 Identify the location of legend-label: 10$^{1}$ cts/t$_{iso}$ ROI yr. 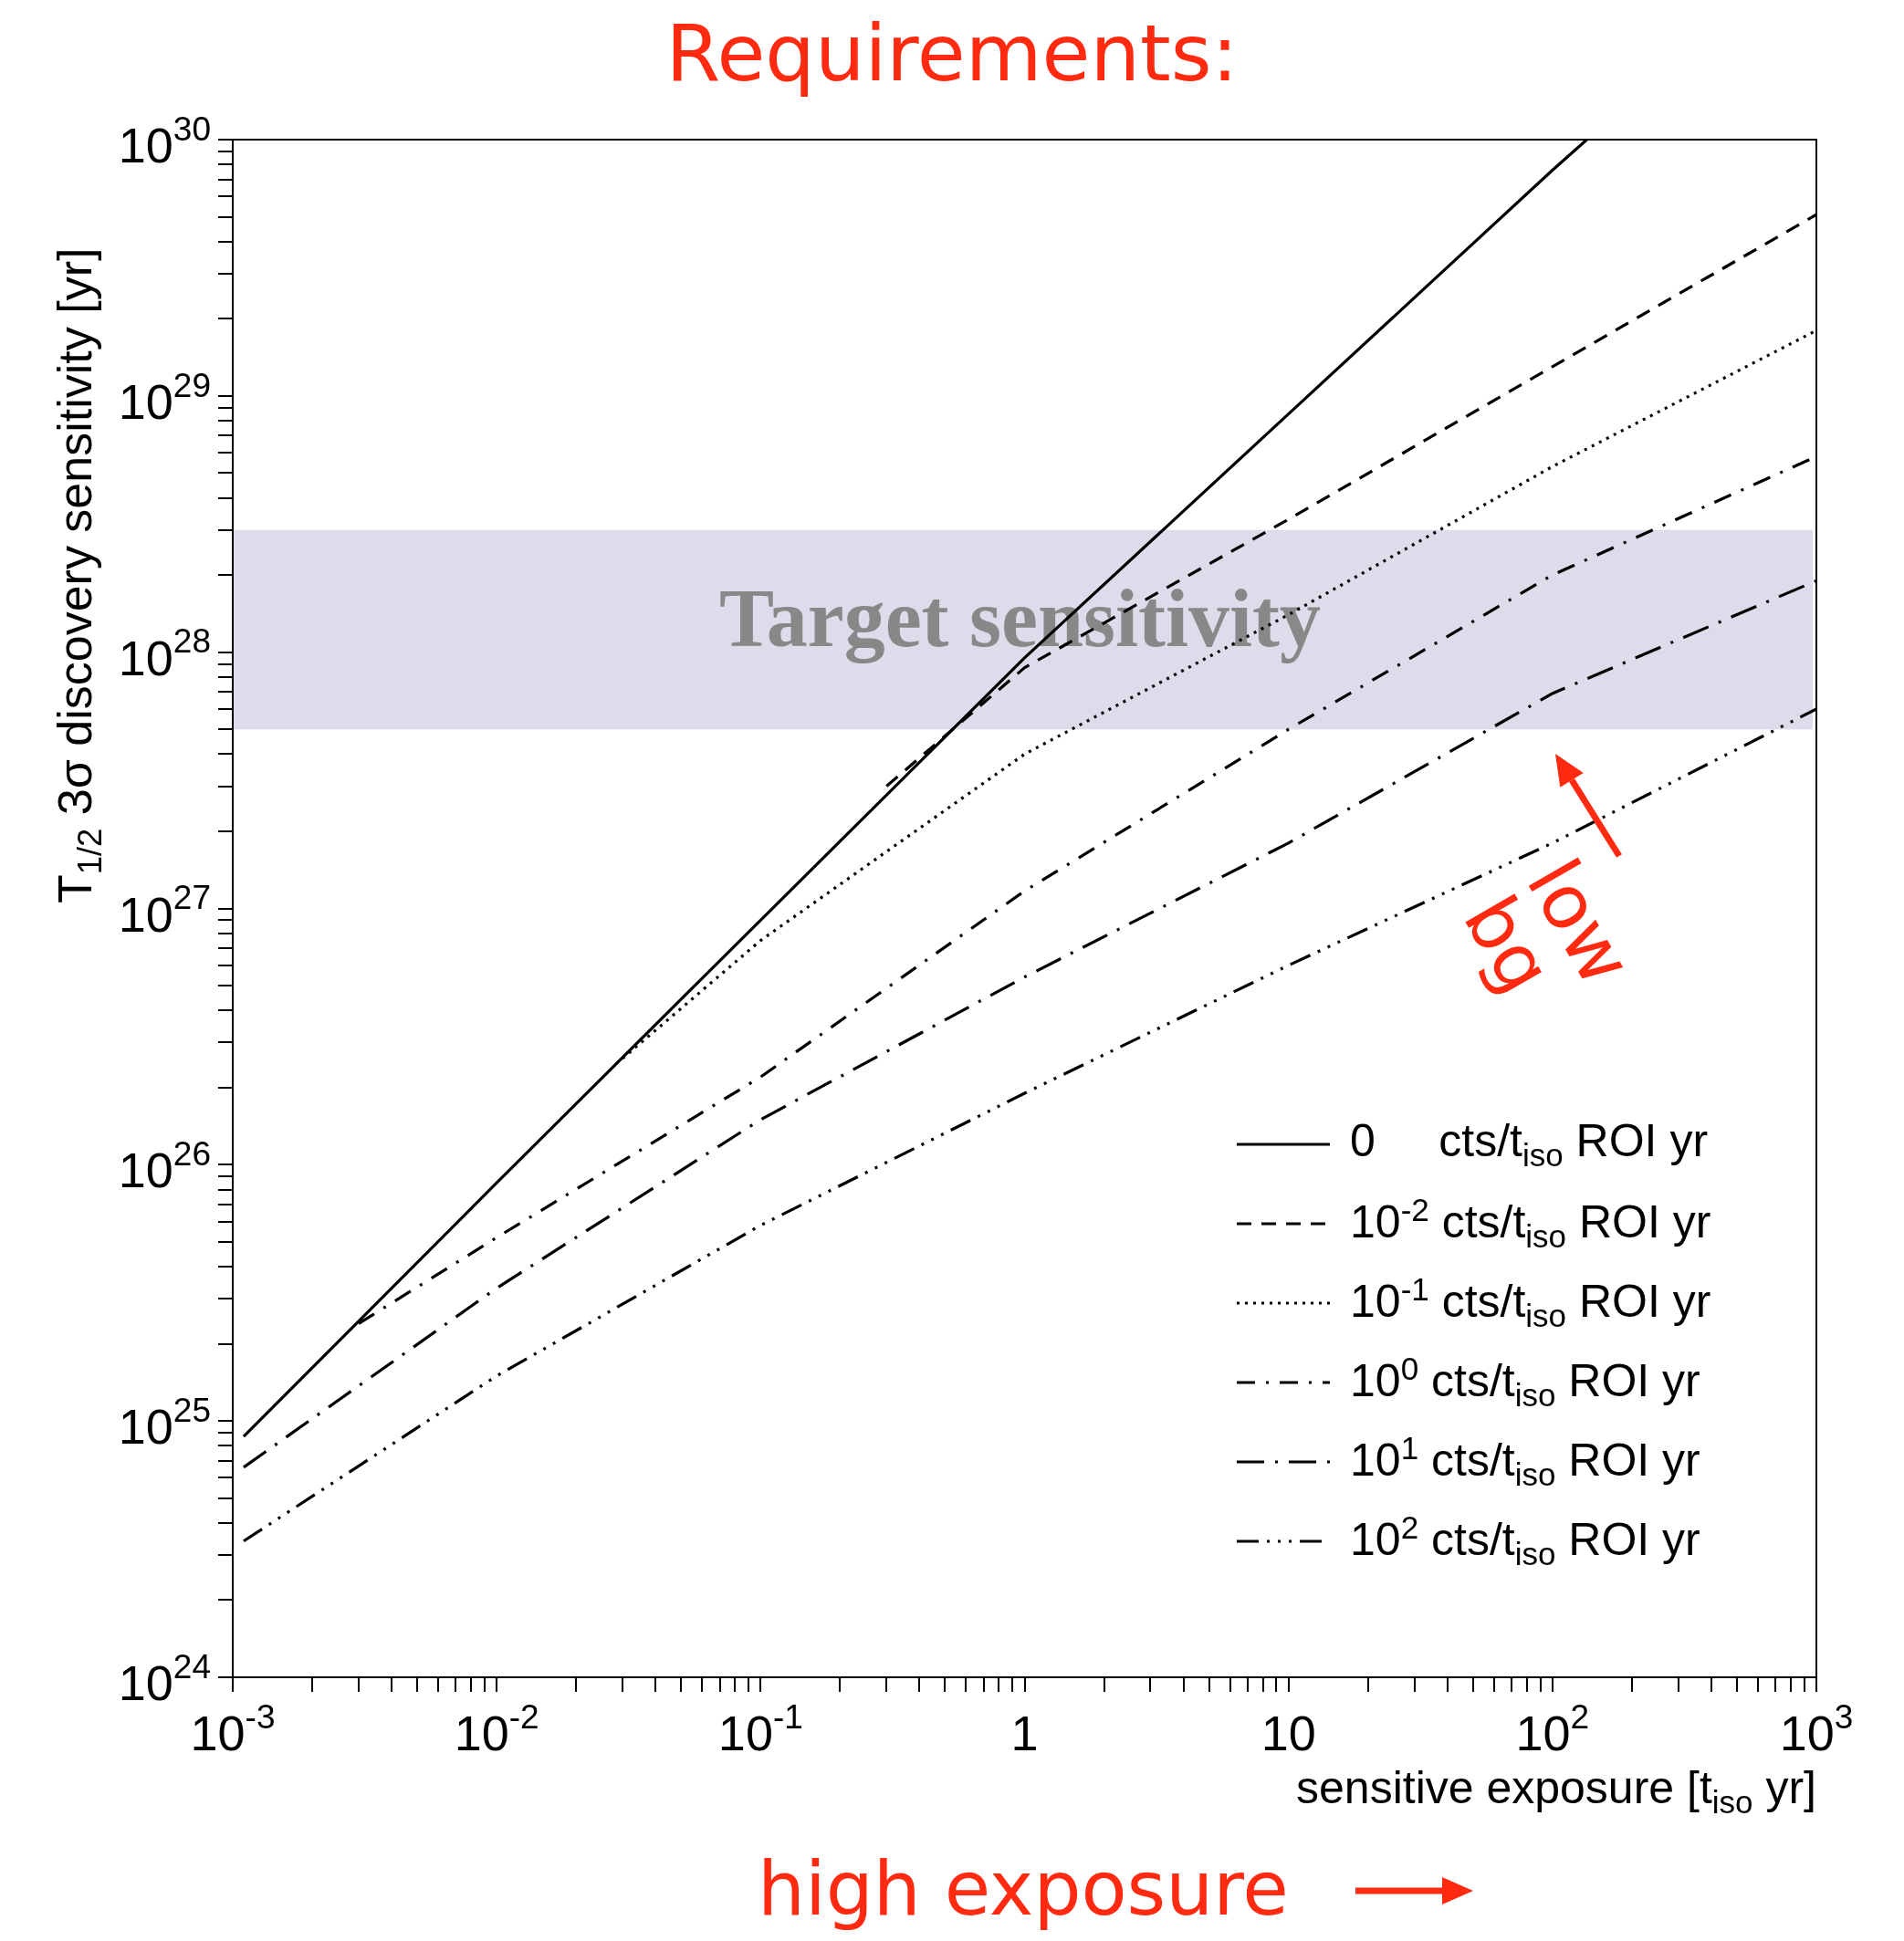
(1525, 1461).